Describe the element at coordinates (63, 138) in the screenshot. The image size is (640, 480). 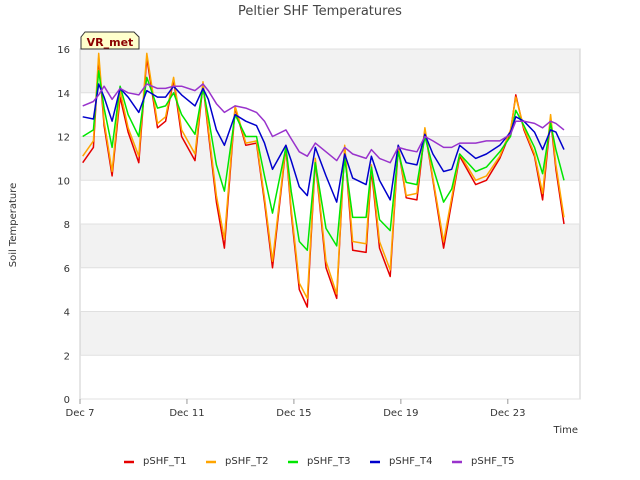
I see `y-tick-label: 12` at that location.